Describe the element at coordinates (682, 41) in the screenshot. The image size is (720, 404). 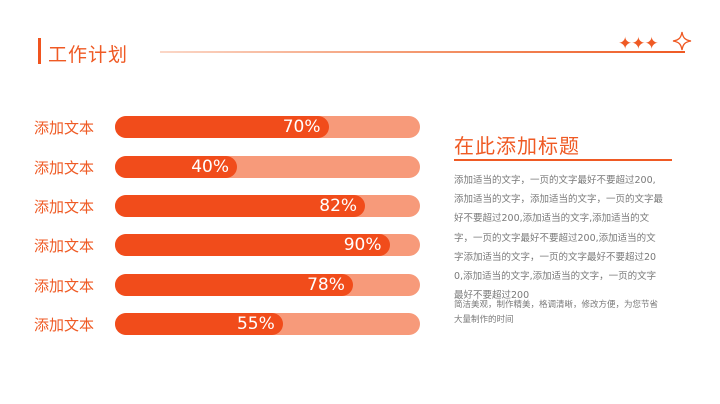
I see `sparkle-icon` at that location.